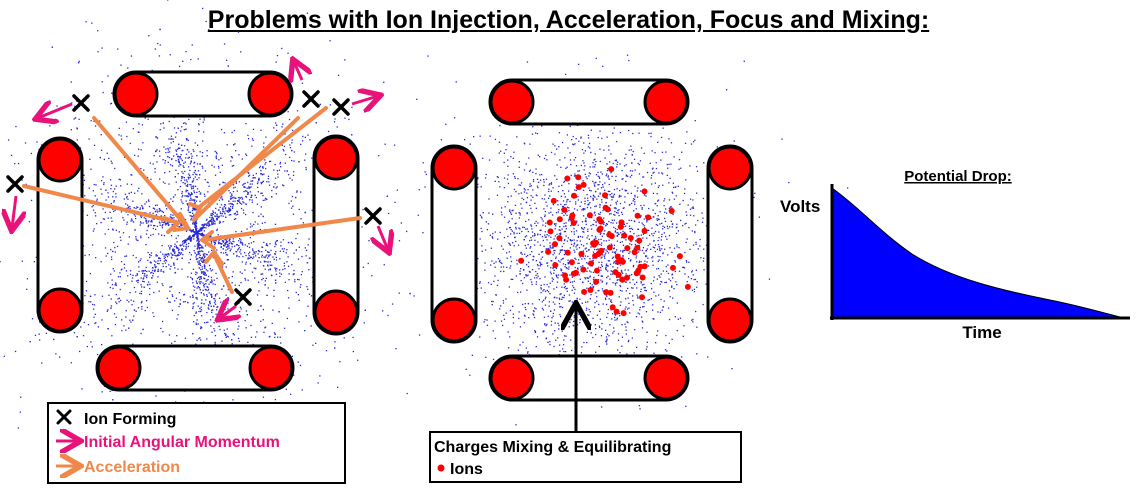  I want to click on potential-curve-area, so click(978, 253).